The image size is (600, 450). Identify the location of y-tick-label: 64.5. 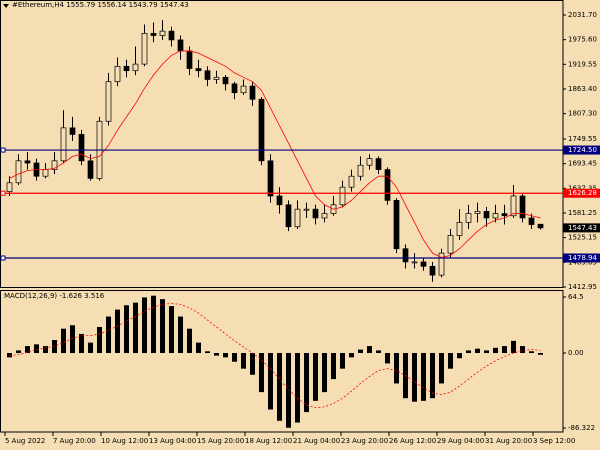
(576, 297).